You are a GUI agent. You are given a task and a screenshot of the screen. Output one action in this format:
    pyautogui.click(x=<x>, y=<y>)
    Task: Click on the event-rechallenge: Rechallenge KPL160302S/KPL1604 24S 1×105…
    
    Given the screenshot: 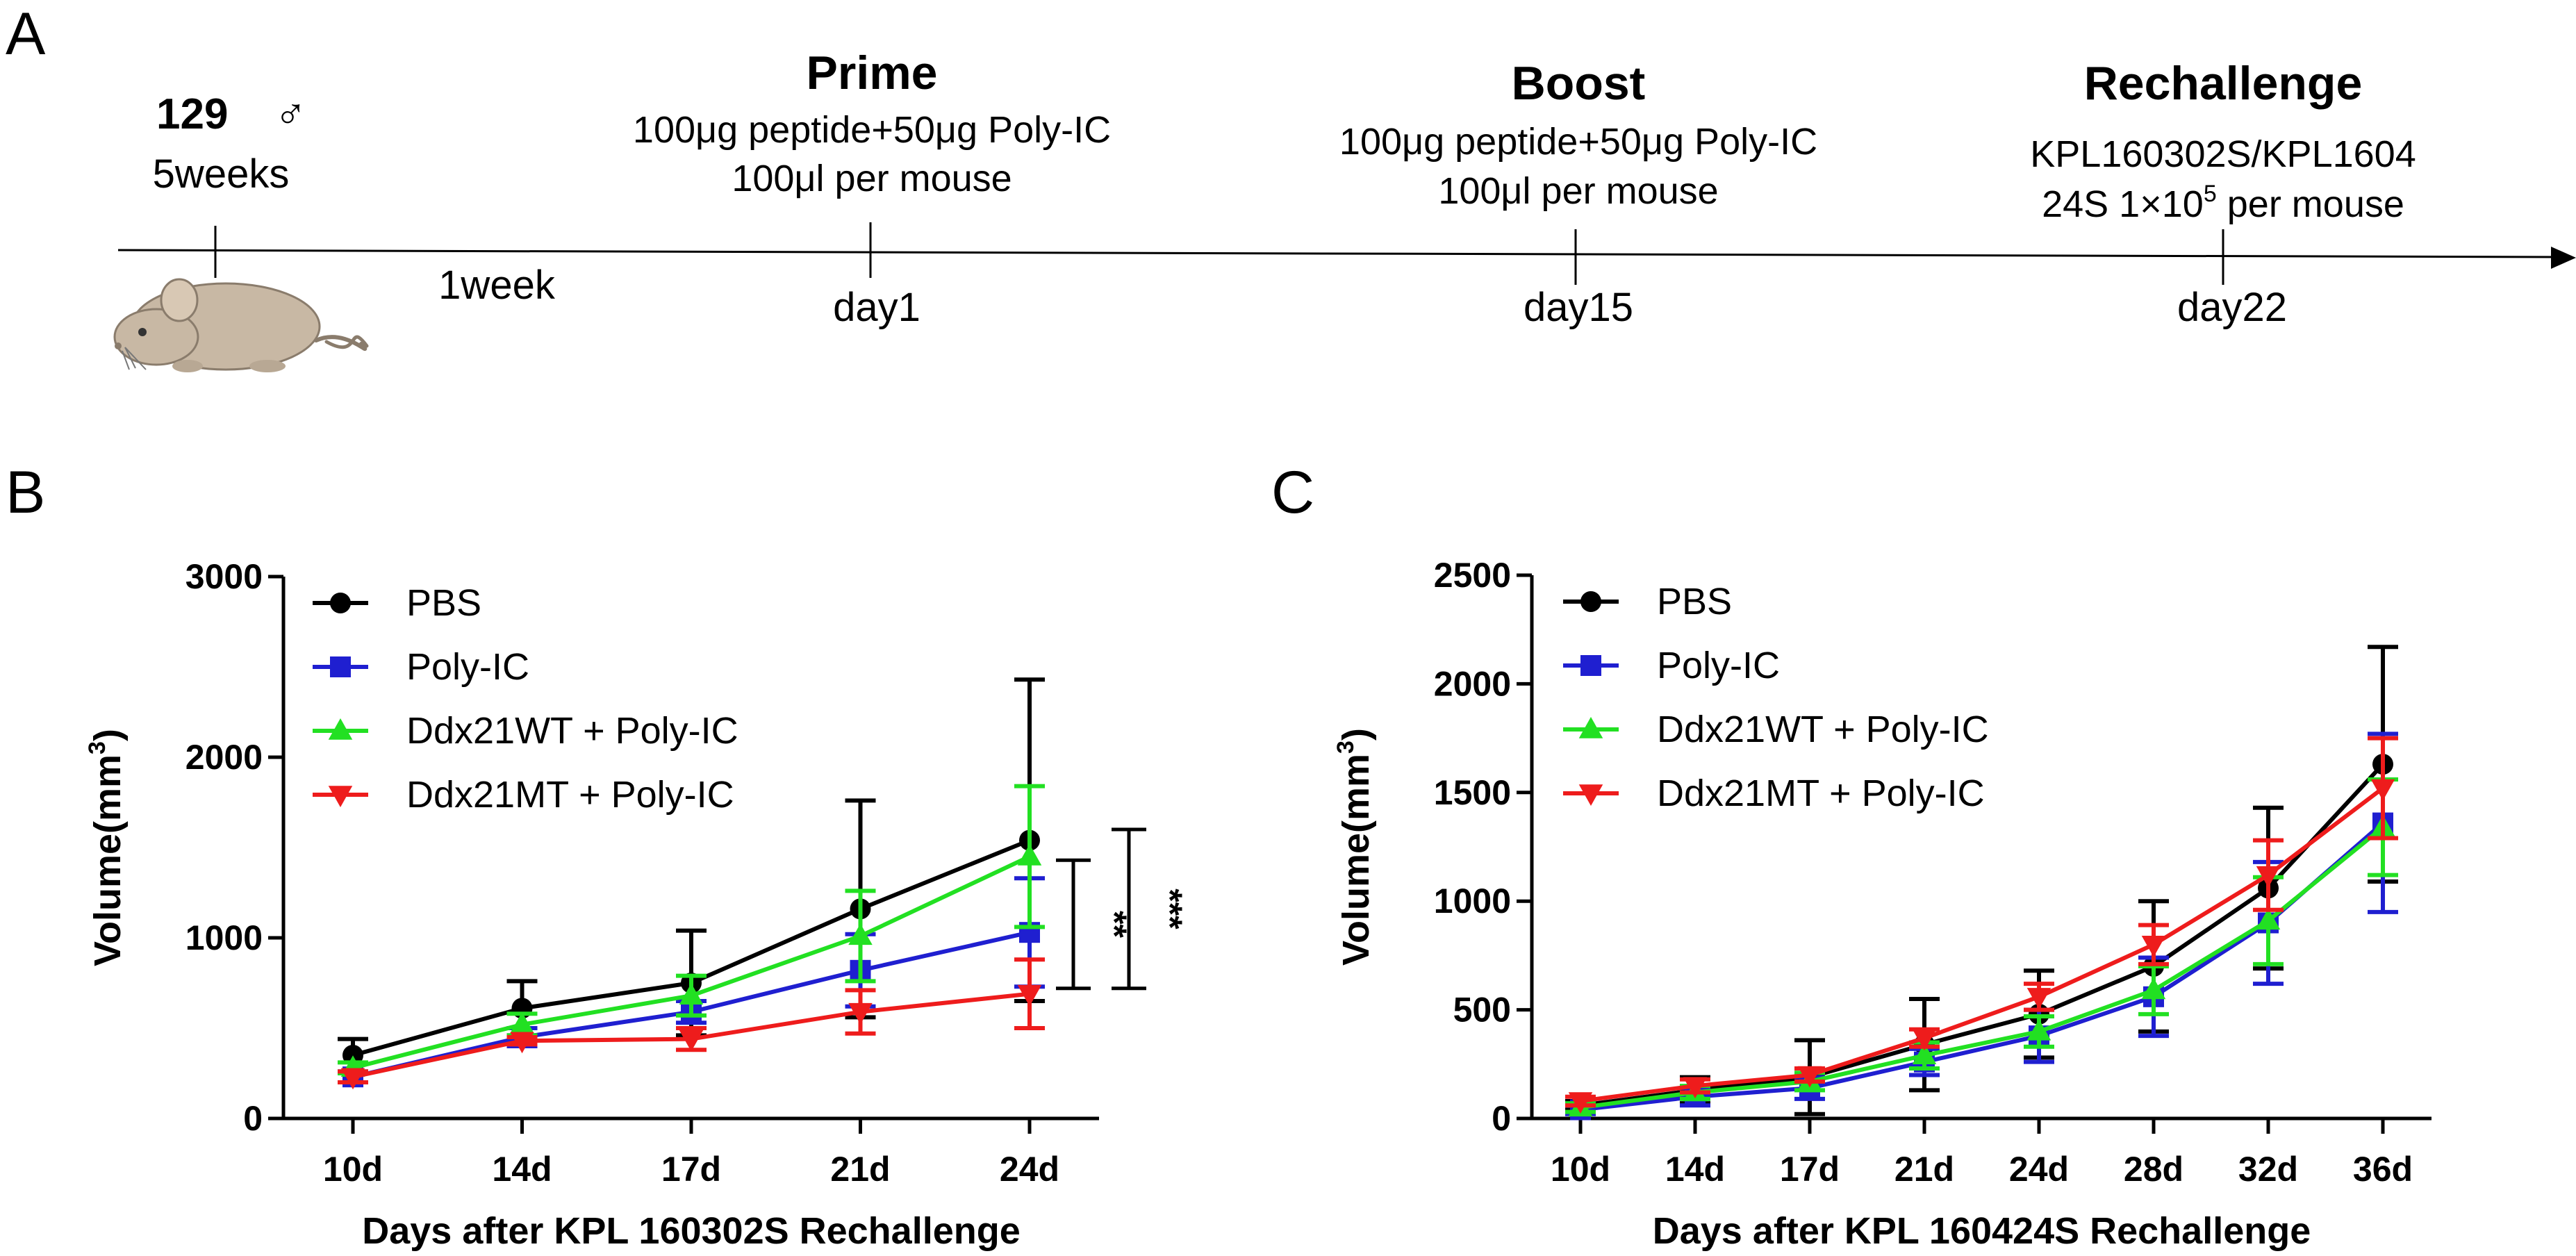 What is the action you would take?
    pyautogui.click(x=2223, y=193)
    